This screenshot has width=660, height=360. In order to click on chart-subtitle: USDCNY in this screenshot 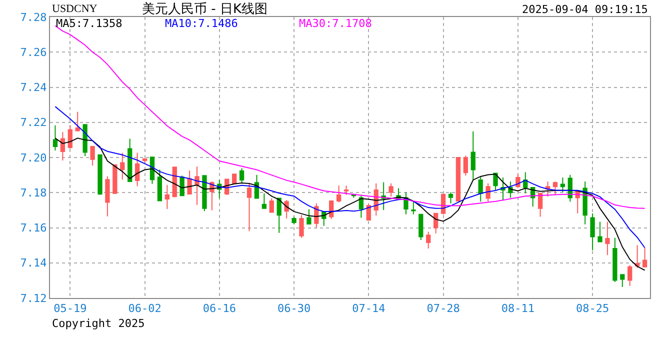, I will do `click(75, 9)`.